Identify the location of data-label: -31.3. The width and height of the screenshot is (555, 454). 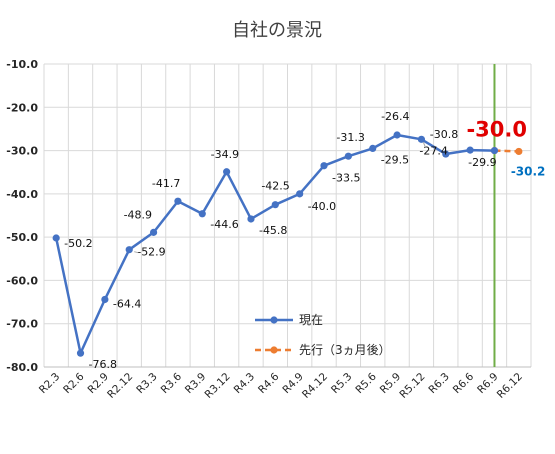
(350, 137).